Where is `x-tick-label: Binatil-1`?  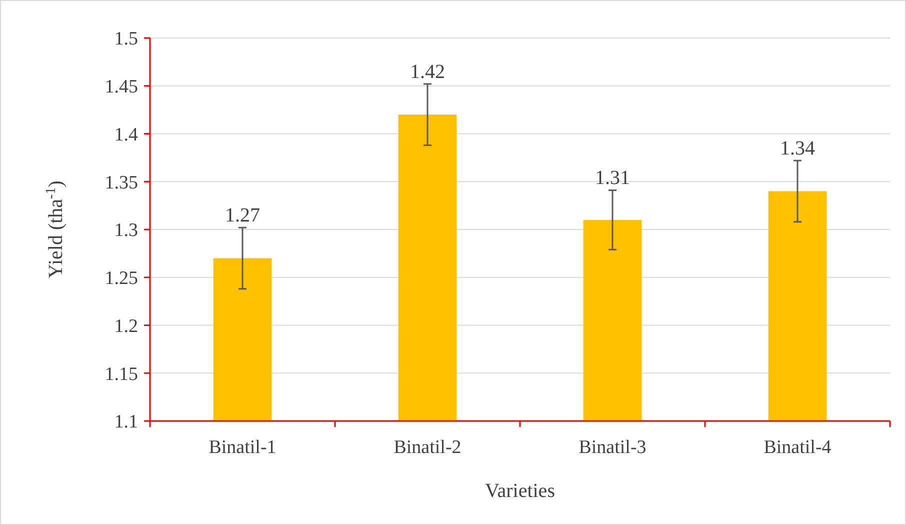
x-tick-label: Binatil-1 is located at coordinates (242, 447).